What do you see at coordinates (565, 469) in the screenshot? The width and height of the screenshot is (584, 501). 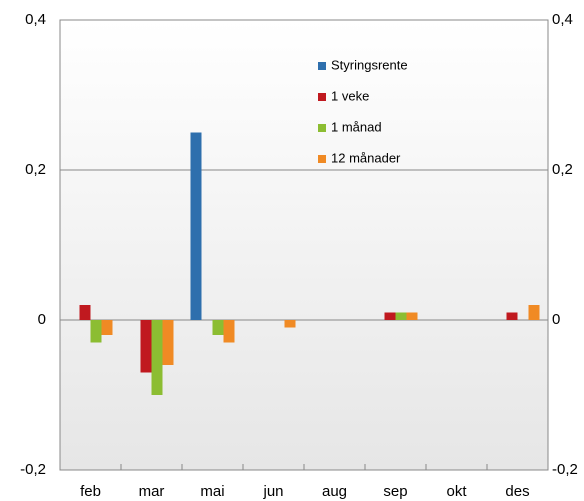 I see `y2-tick-label: -0,2` at bounding box center [565, 469].